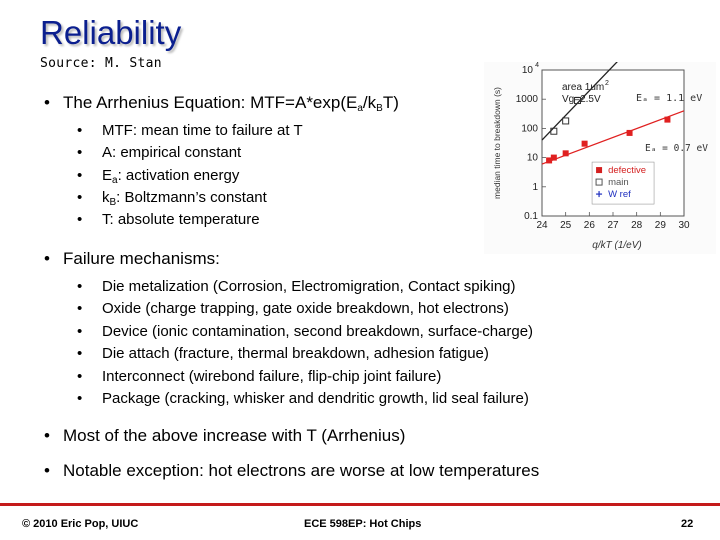  Describe the element at coordinates (637, 225) in the screenshot. I see `x-tick-label: 28` at that location.